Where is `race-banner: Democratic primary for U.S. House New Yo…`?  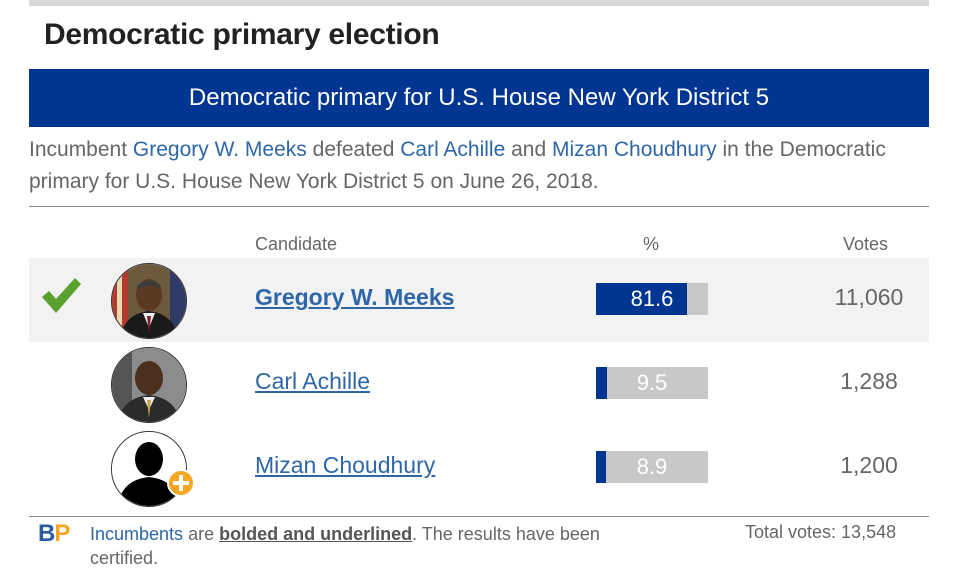 race-banner: Democratic primary for U.S. House New Yo… is located at coordinates (479, 98).